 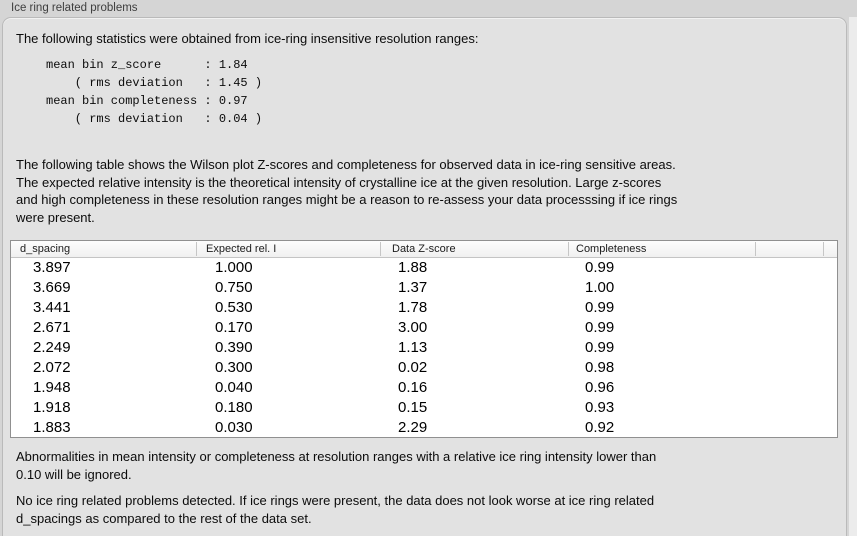 I want to click on table-cell-expected-rel-i: 0.750, so click(x=234, y=287).